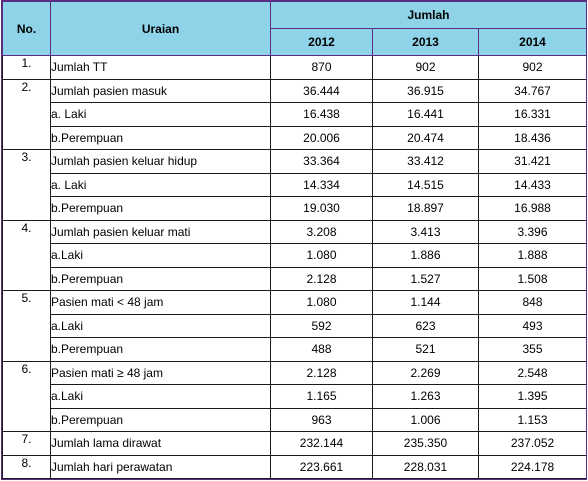 The height and width of the screenshot is (481, 588). What do you see at coordinates (26, 326) in the screenshot?
I see `row-number: 5.` at bounding box center [26, 326].